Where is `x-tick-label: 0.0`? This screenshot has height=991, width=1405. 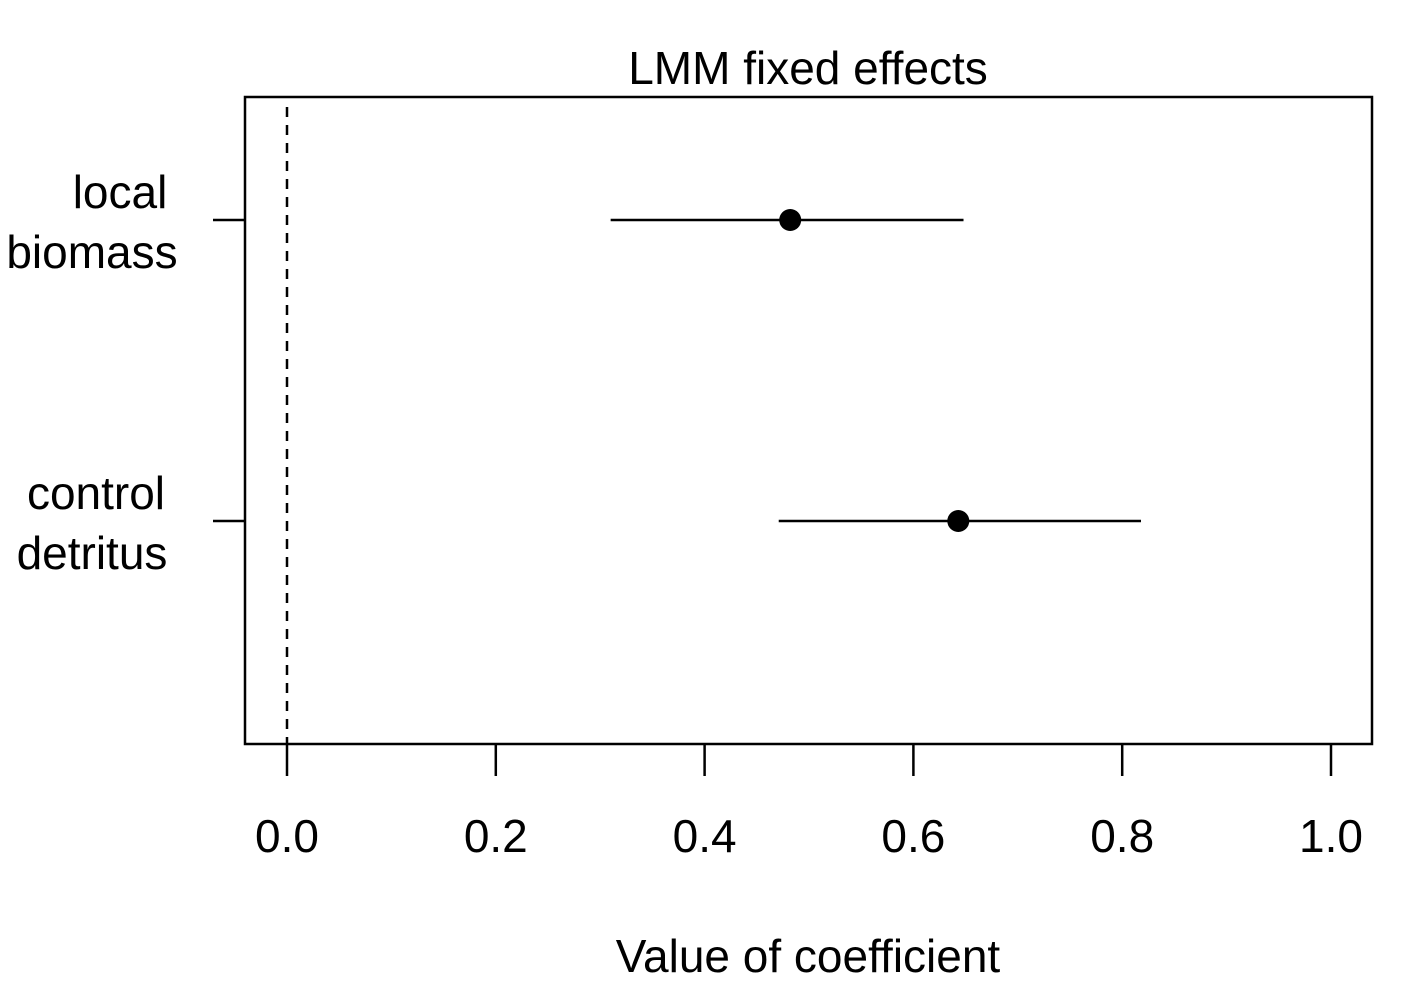
x-tick-label: 0.0 is located at coordinates (287, 836).